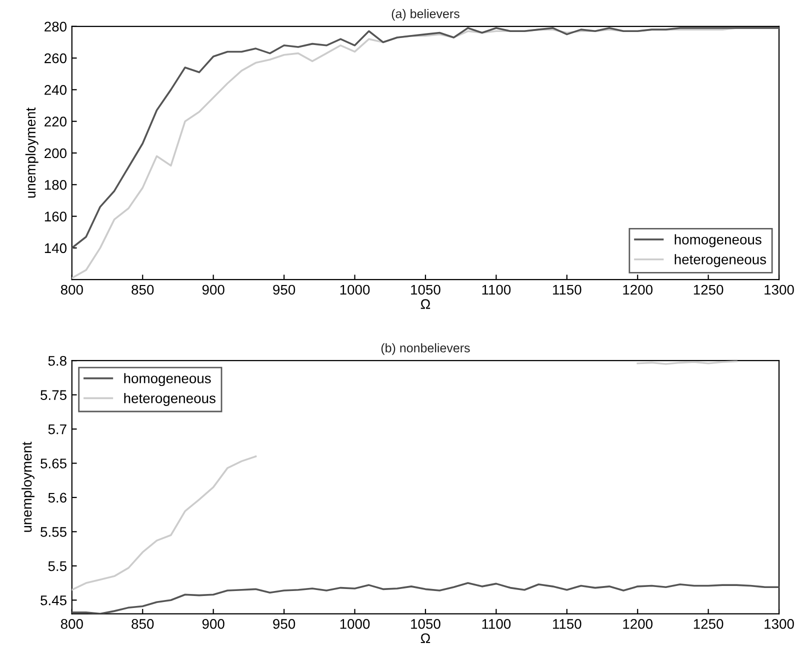 The height and width of the screenshot is (660, 799). I want to click on y-tick-label: 160, so click(55, 217).